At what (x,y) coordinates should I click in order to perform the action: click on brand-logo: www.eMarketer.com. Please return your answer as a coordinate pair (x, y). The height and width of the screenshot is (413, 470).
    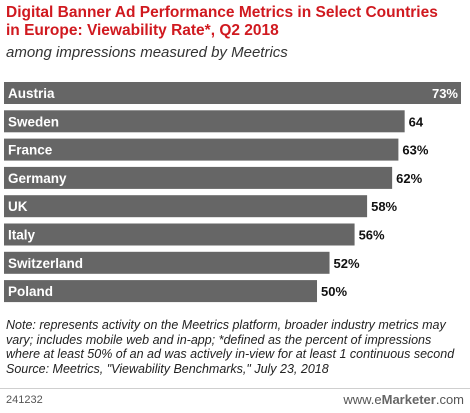
    Looking at the image, I should click on (403, 399).